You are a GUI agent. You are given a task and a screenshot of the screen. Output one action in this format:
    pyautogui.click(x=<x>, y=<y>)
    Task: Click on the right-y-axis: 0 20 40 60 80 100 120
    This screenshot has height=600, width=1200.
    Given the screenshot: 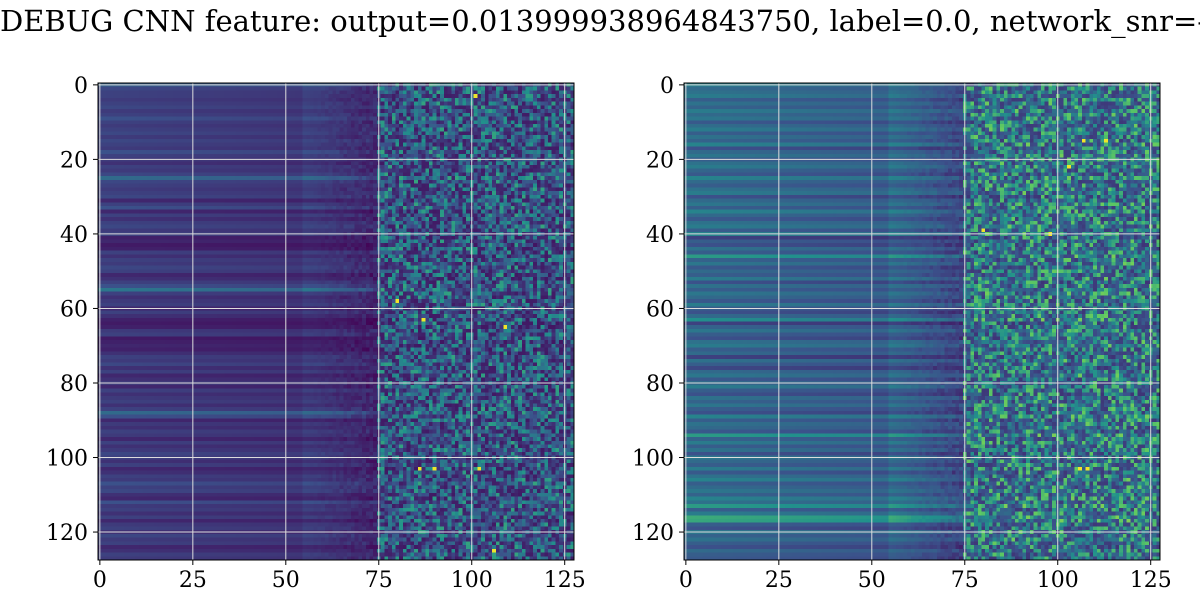 What is the action you would take?
    pyautogui.click(x=658, y=310)
    